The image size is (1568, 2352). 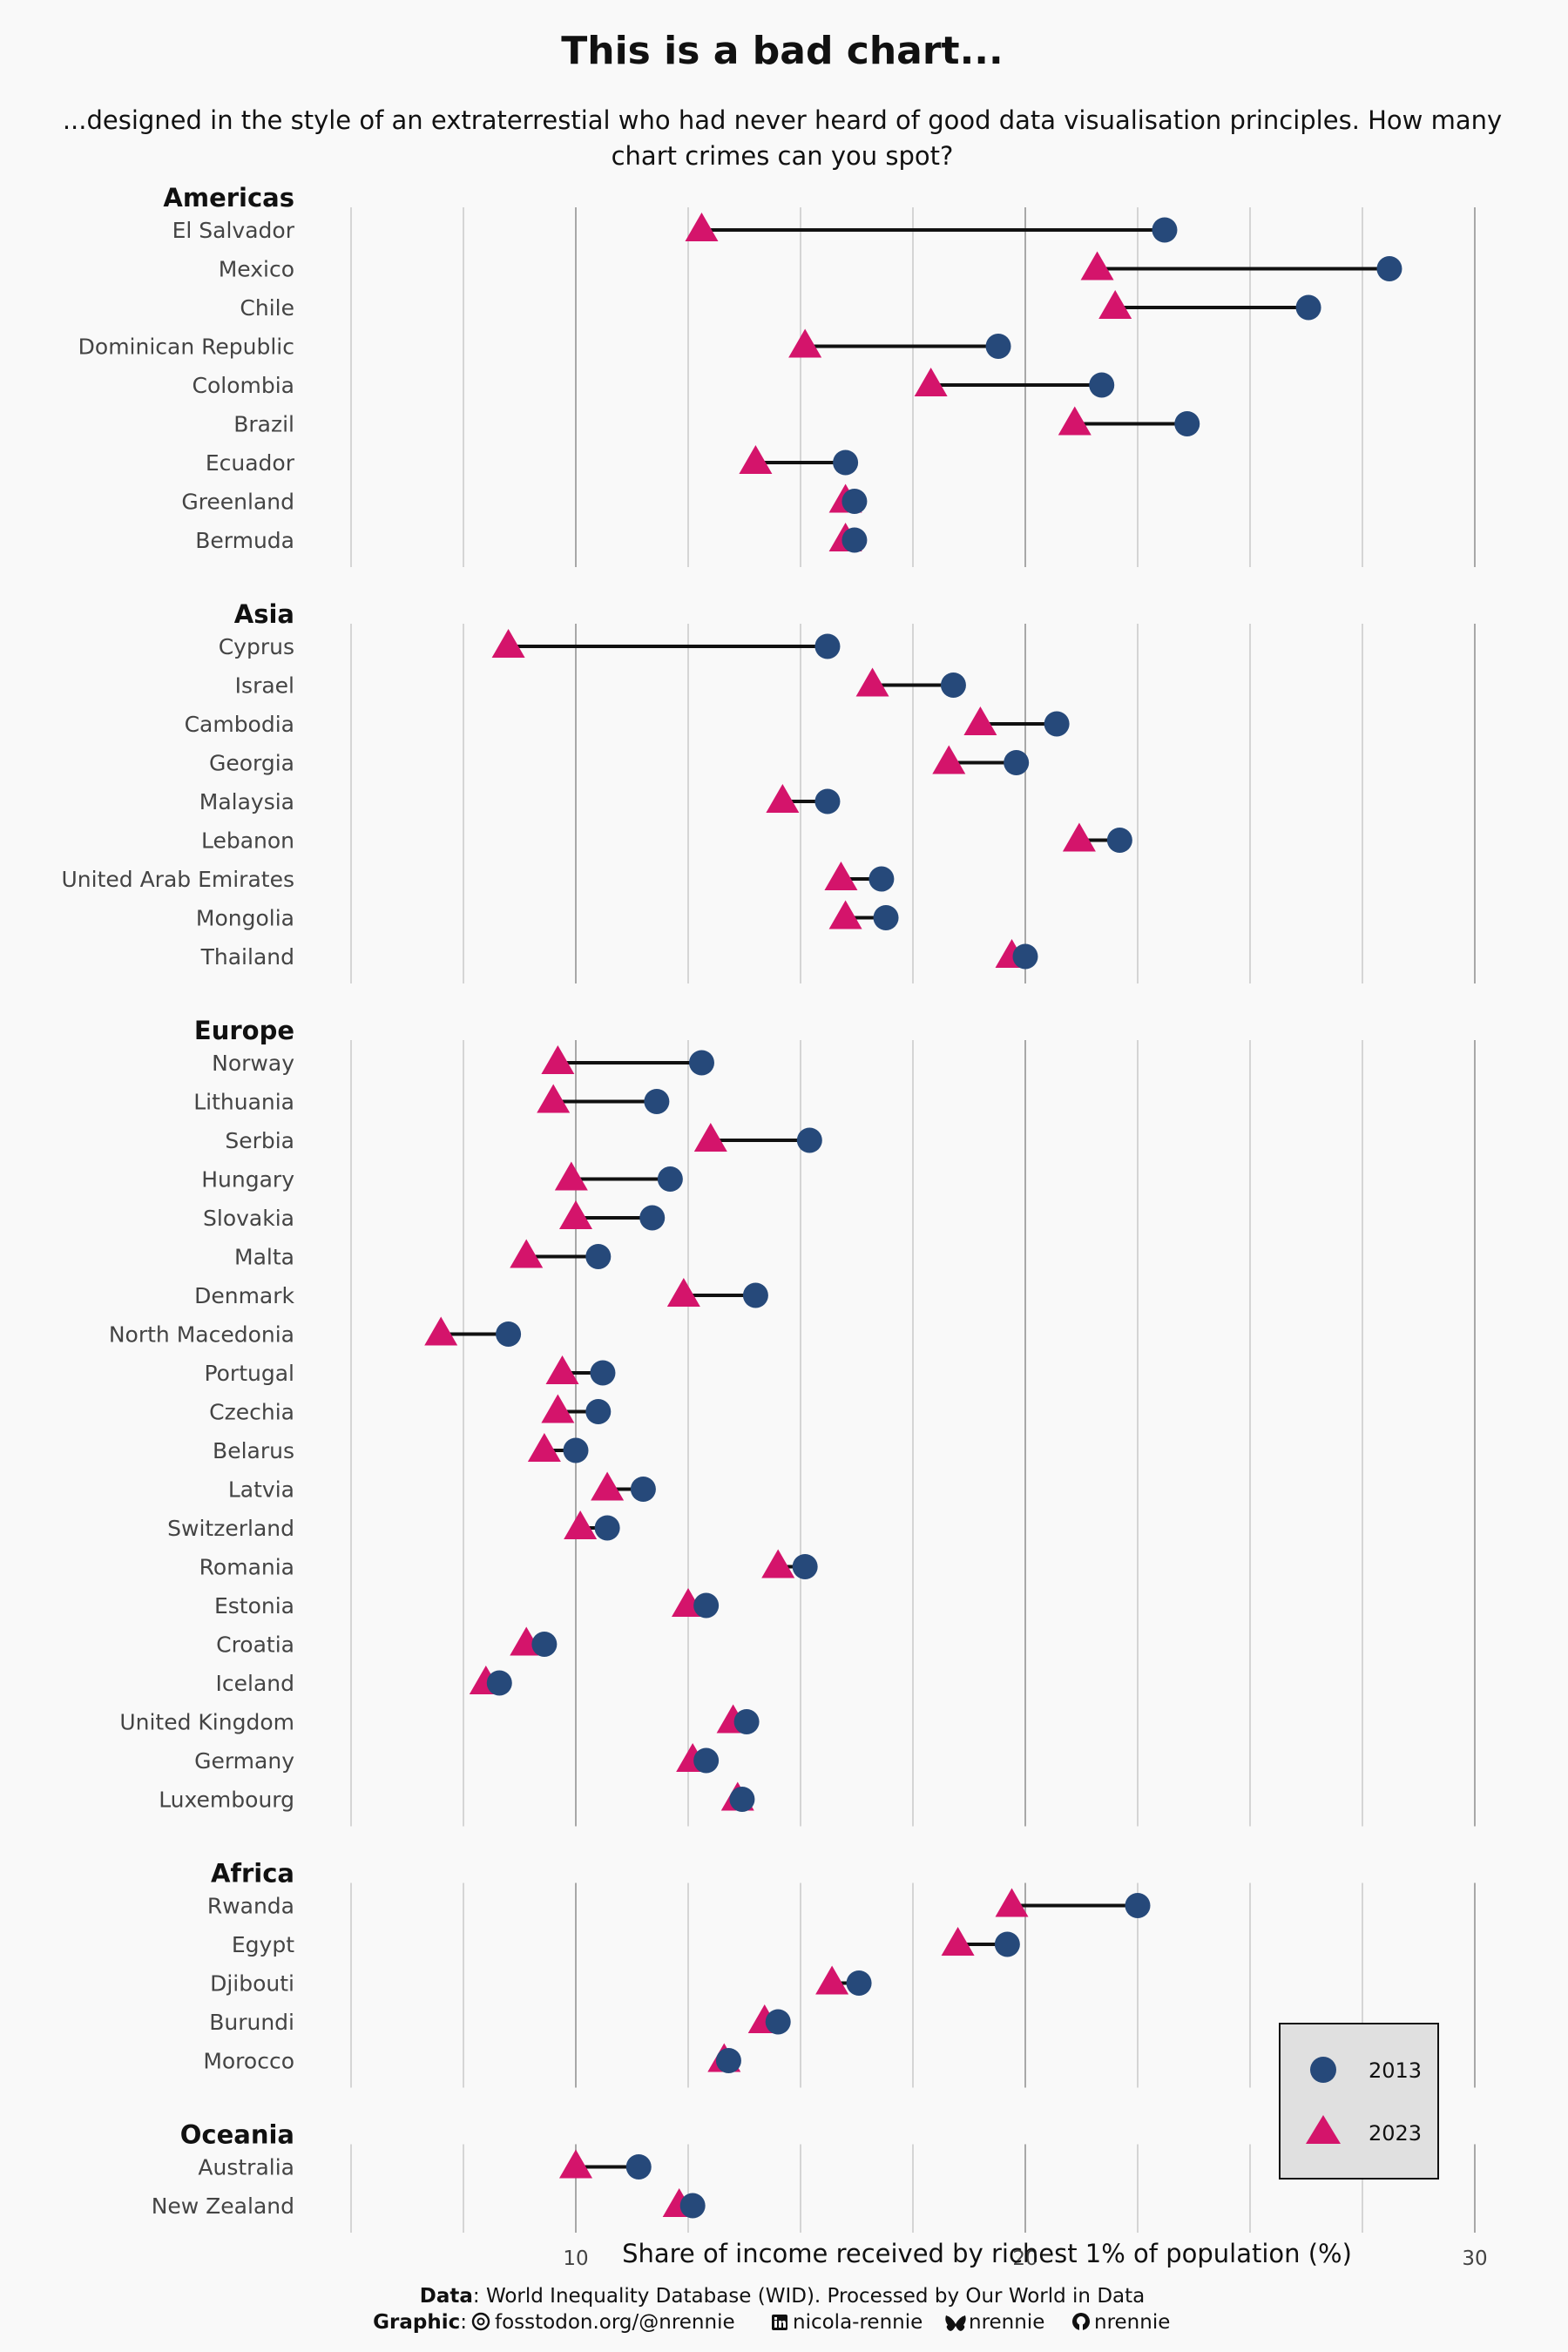 What do you see at coordinates (177, 879) in the screenshot?
I see `country-label-united-arab-emirates: United Arab Emirates` at bounding box center [177, 879].